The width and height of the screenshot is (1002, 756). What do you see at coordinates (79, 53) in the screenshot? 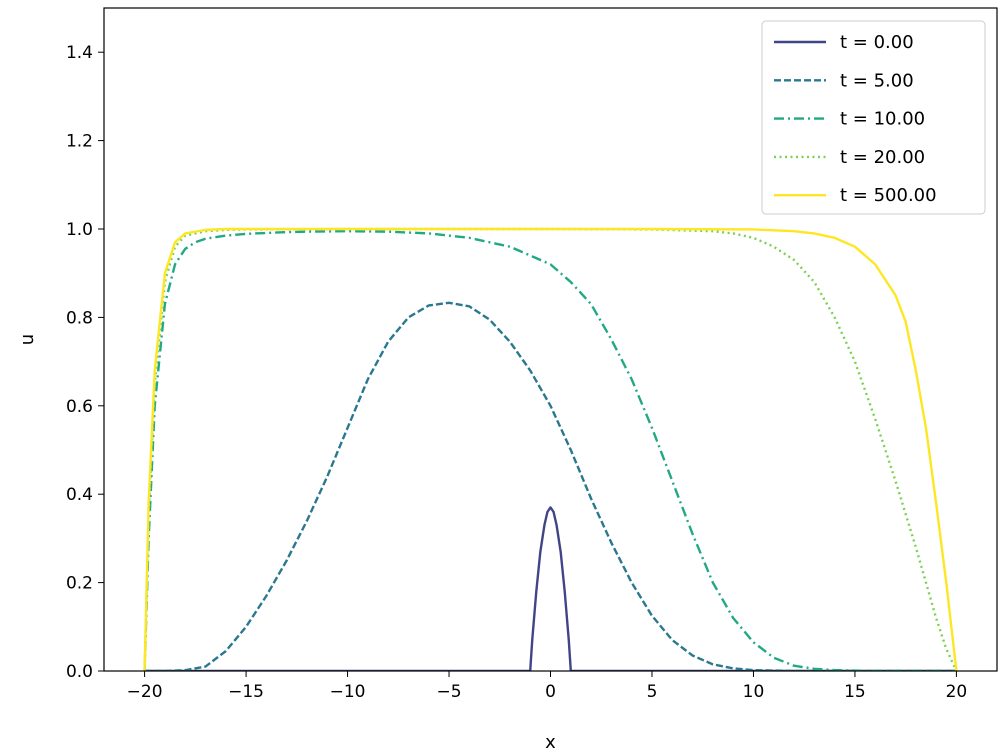
I see `y-tick-label: 1.4` at bounding box center [79, 53].